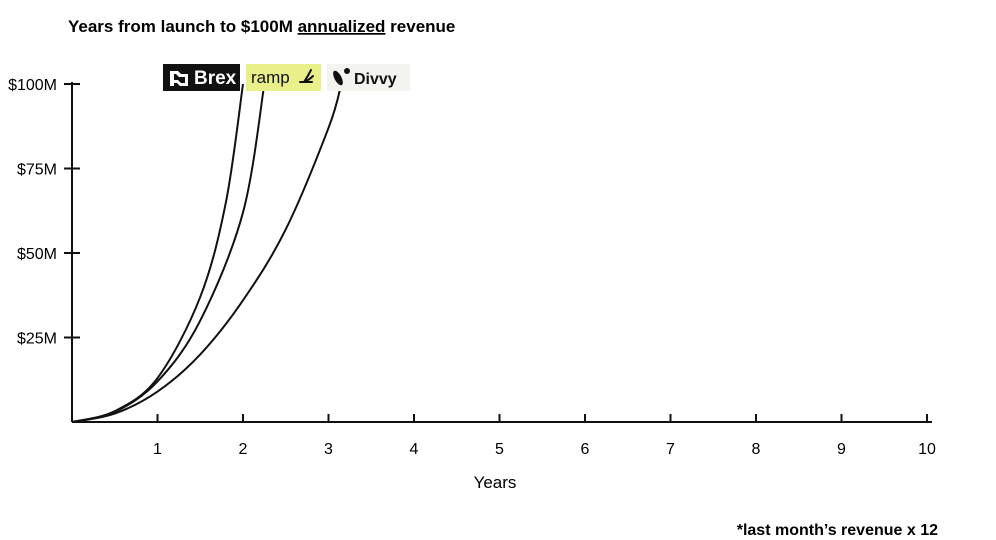  Describe the element at coordinates (179, 78) in the screenshot. I see `brex-mark-inner` at that location.